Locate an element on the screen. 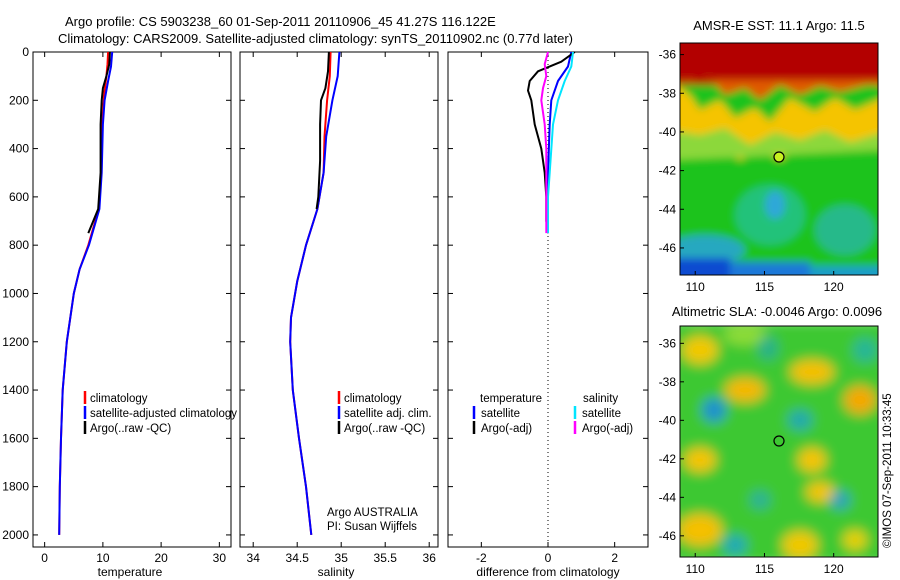 This screenshot has height=580, width=900. y-tick-label: 2000 is located at coordinates (15, 535).